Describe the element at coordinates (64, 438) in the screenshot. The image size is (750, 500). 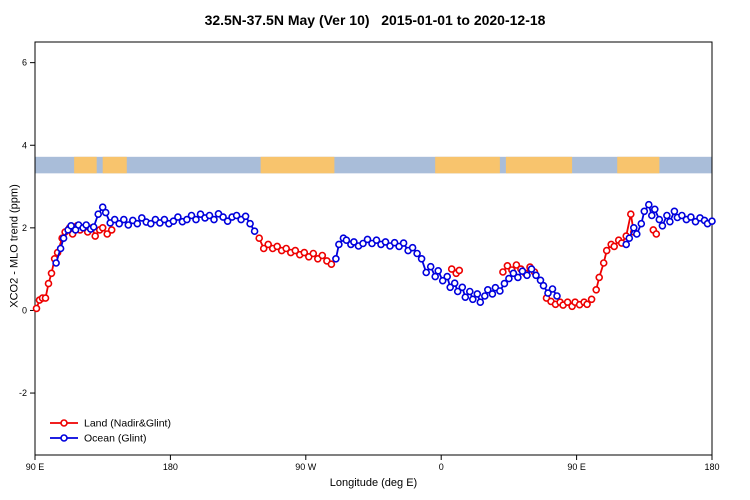
I see `legend-marker-ocean` at that location.